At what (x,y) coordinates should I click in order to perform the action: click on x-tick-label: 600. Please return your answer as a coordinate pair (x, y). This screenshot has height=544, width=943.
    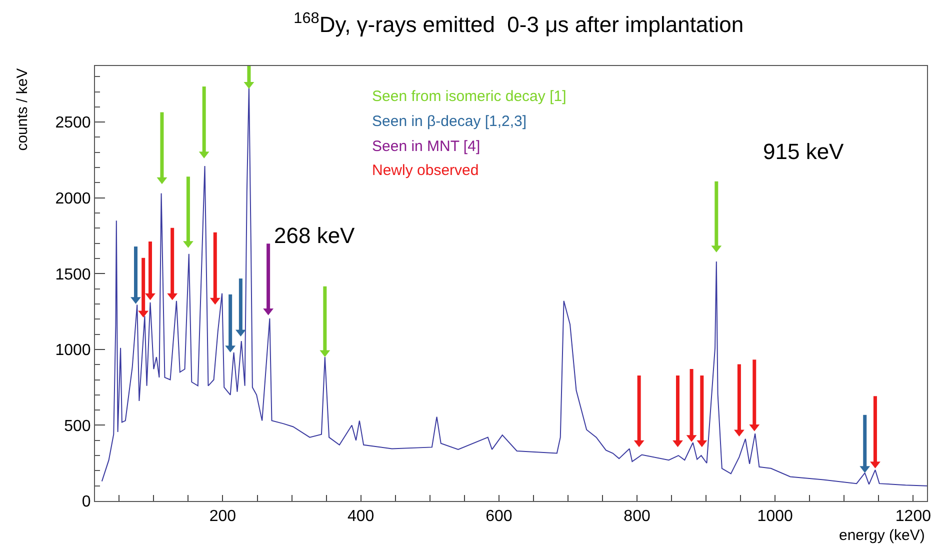
    Looking at the image, I should click on (499, 517).